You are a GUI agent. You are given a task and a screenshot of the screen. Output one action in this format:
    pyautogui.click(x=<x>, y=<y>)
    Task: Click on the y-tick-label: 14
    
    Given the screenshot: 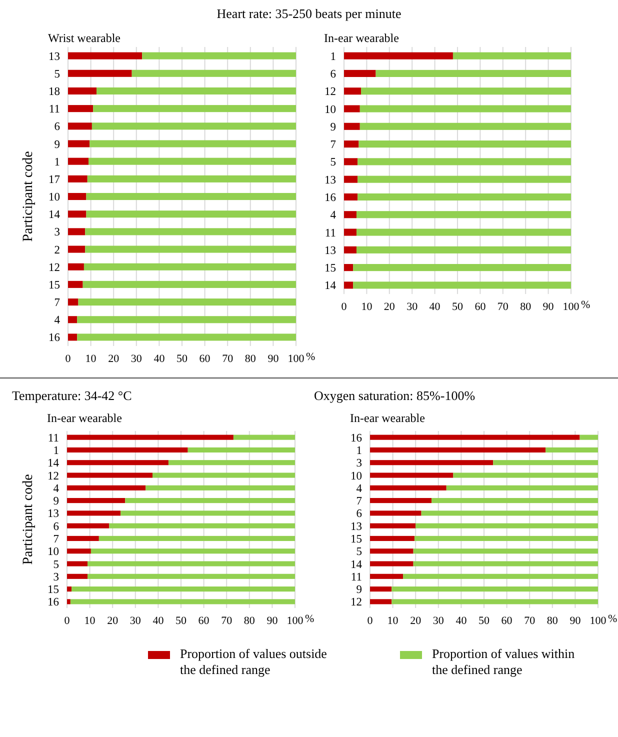 What is the action you would take?
    pyautogui.click(x=54, y=464)
    